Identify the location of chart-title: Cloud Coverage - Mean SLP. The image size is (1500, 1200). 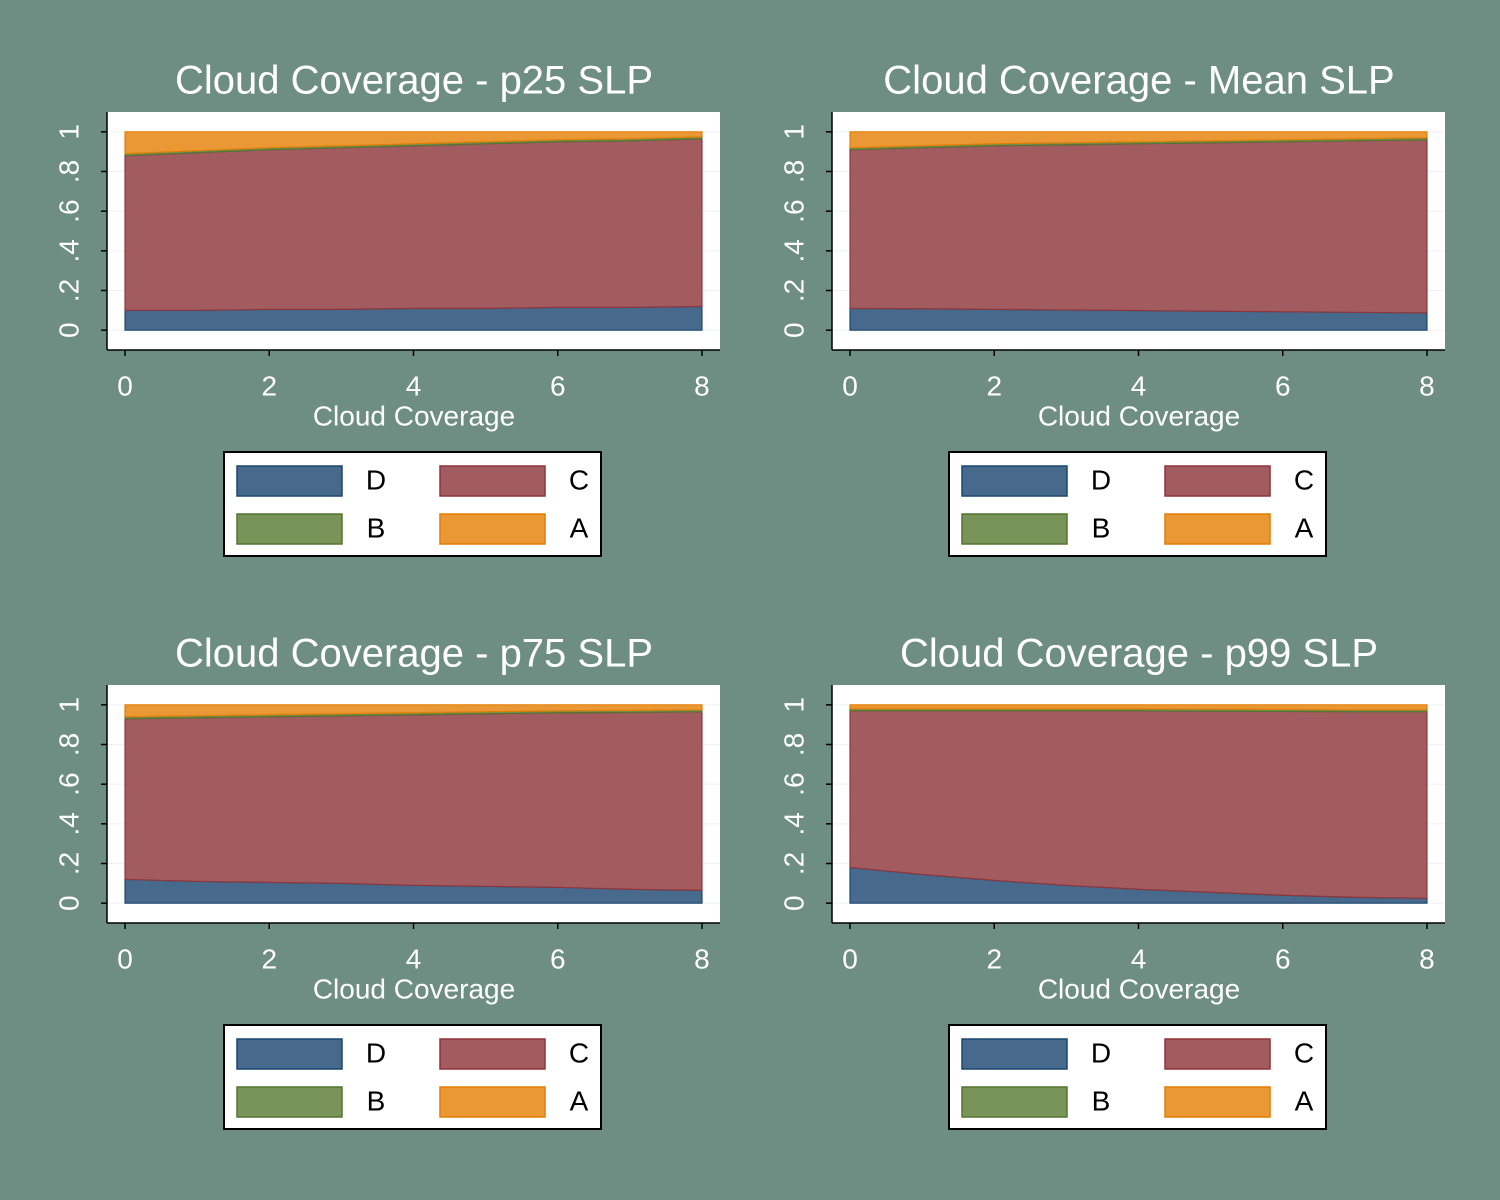
(1138, 81).